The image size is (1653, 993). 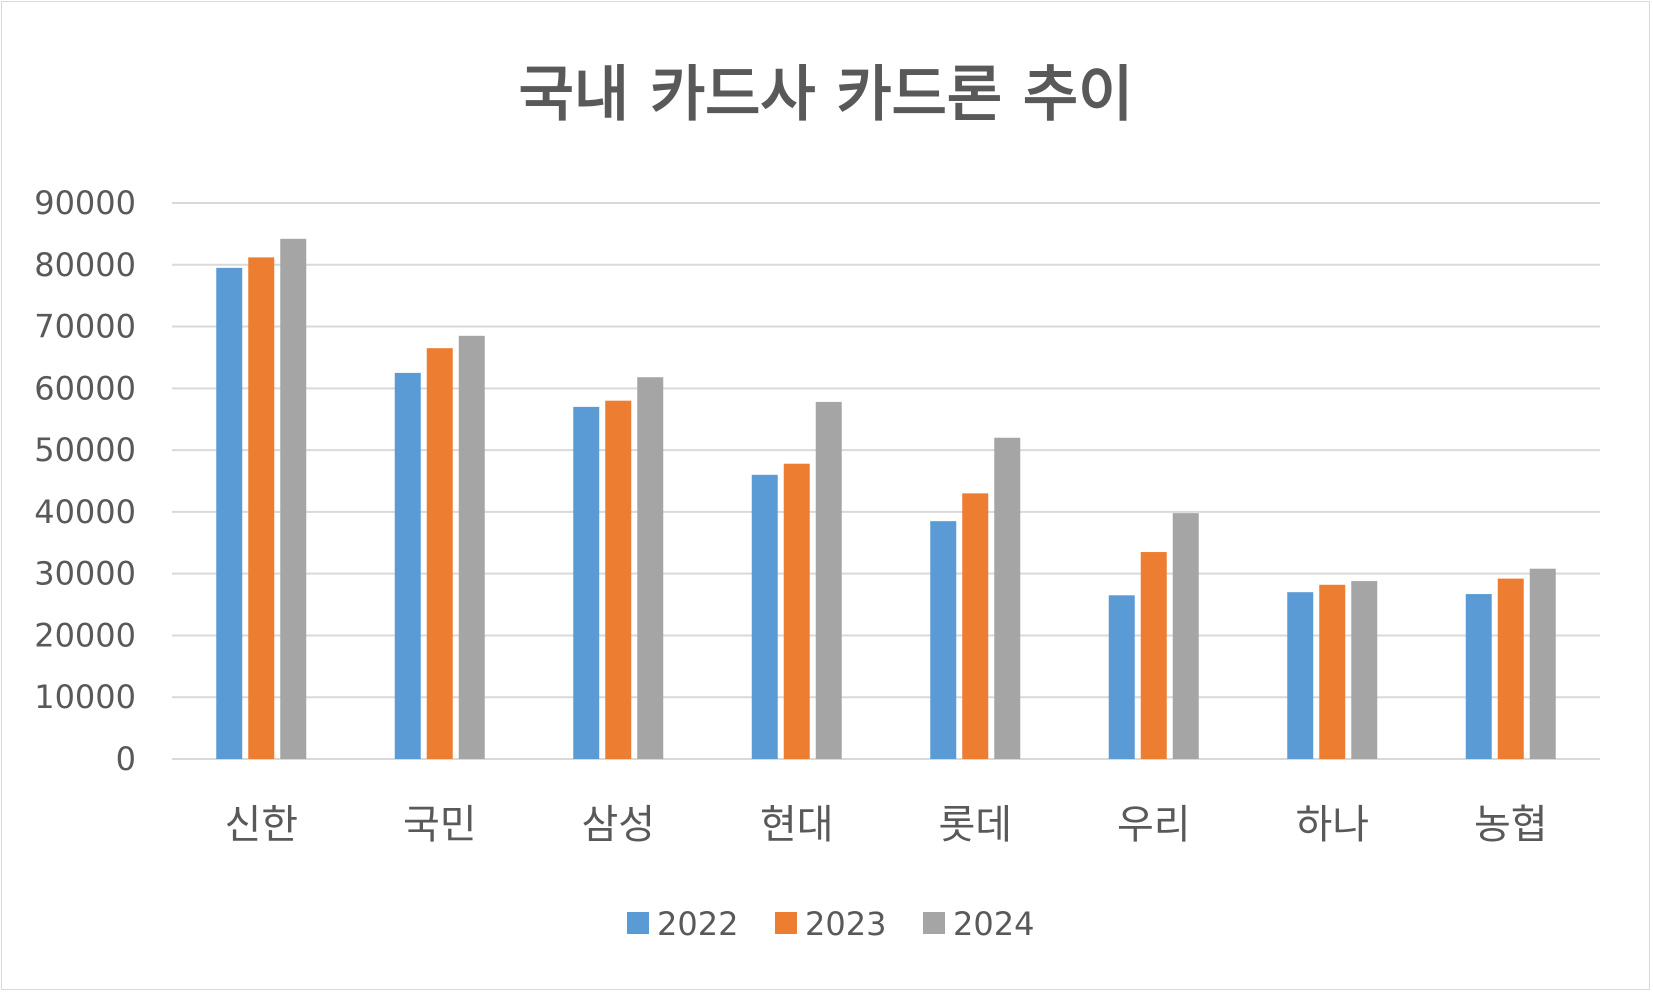 What do you see at coordinates (85, 388) in the screenshot?
I see `y-tick-label: 60000` at bounding box center [85, 388].